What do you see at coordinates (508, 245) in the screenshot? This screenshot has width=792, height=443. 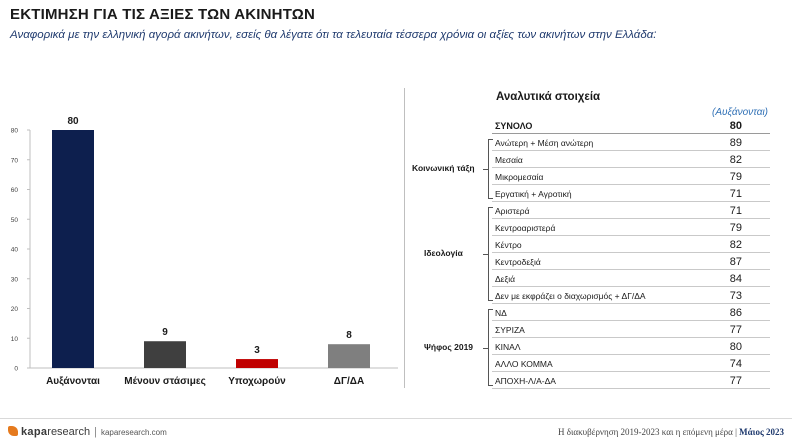 I see `row-label: Κέντρο` at bounding box center [508, 245].